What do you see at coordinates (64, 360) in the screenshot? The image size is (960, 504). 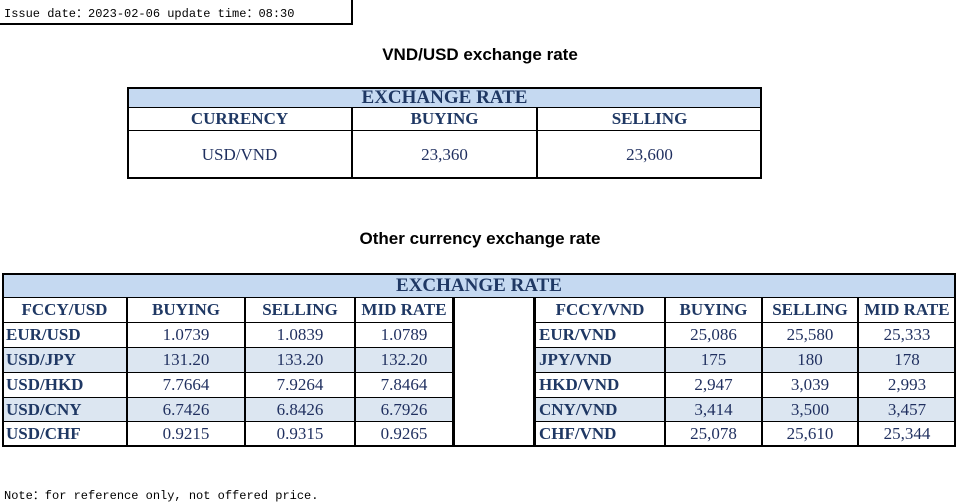 I see `row-label: USD/JPY` at bounding box center [64, 360].